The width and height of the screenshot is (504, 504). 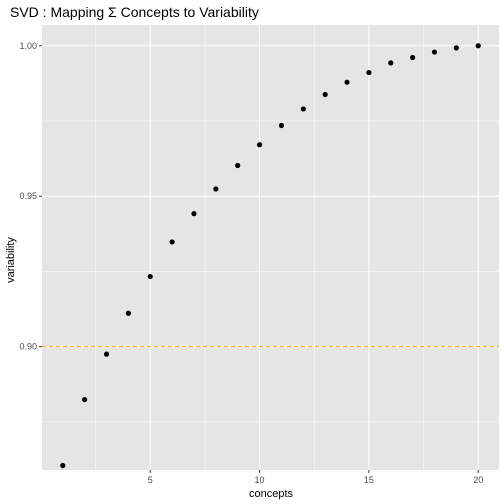 I want to click on x-axis-ticks: 5 10 15 20, so click(x=315, y=477).